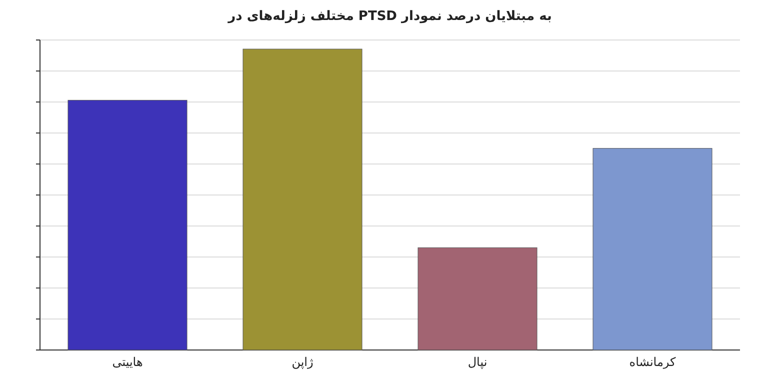 The height and width of the screenshot is (380, 780). I want to click on x-tick-label: هاییتی, so click(127, 362).